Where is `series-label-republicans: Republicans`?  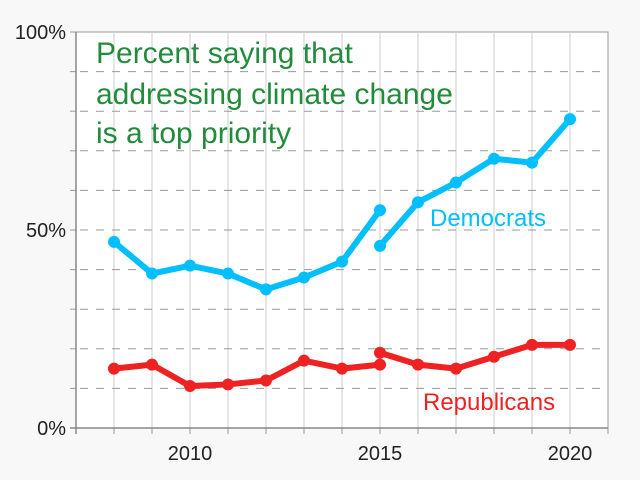
series-label-republicans: Republicans is located at coordinates (489, 402).